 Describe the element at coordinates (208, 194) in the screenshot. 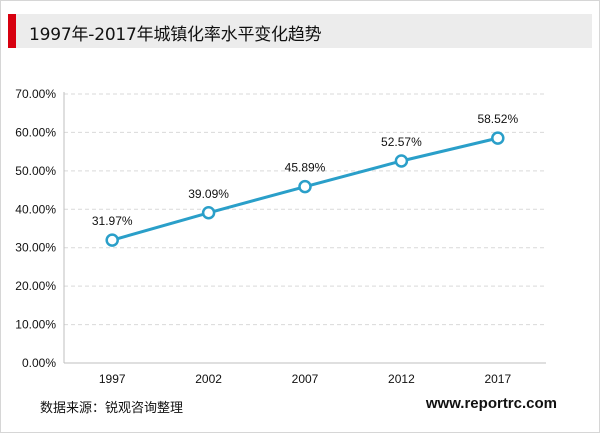

I see `data-label: 39.09%` at that location.